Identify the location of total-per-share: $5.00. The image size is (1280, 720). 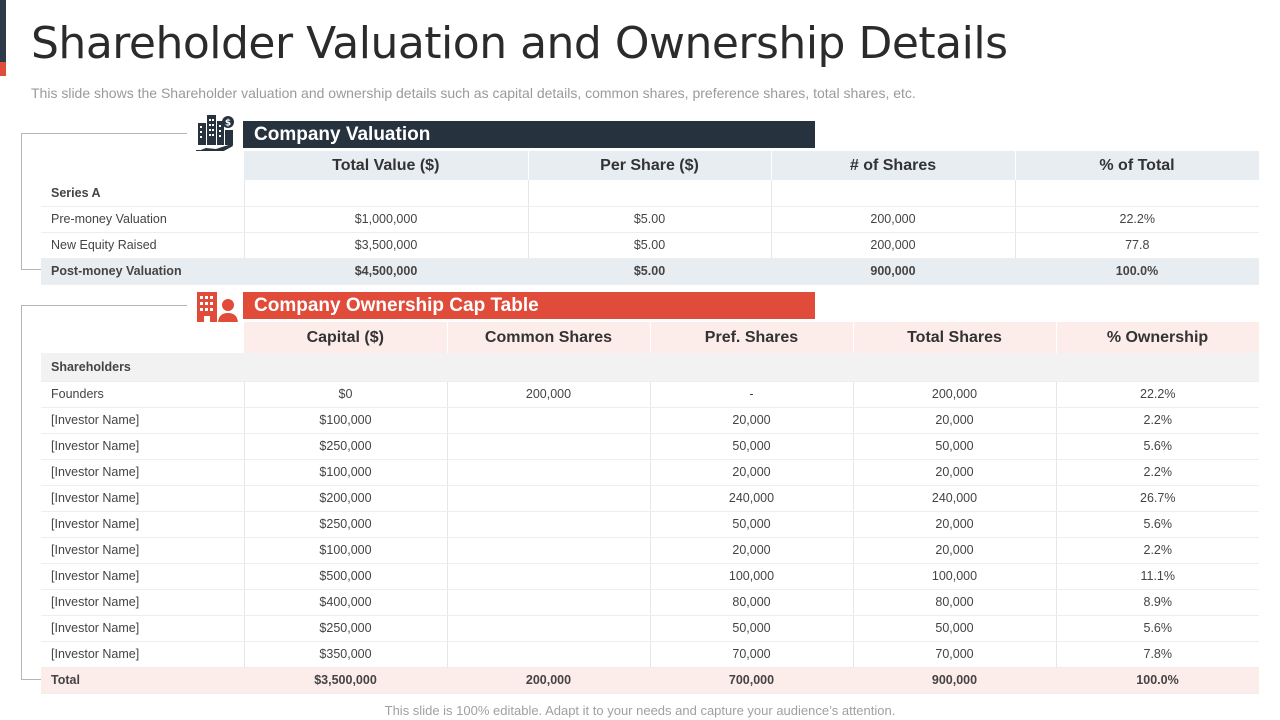
(649, 271).